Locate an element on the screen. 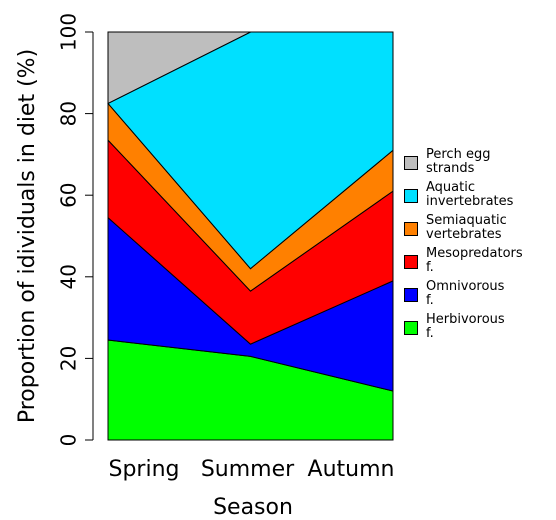 This screenshot has width=556, height=520. legend-label: Herbivorous f. is located at coordinates (465, 326).